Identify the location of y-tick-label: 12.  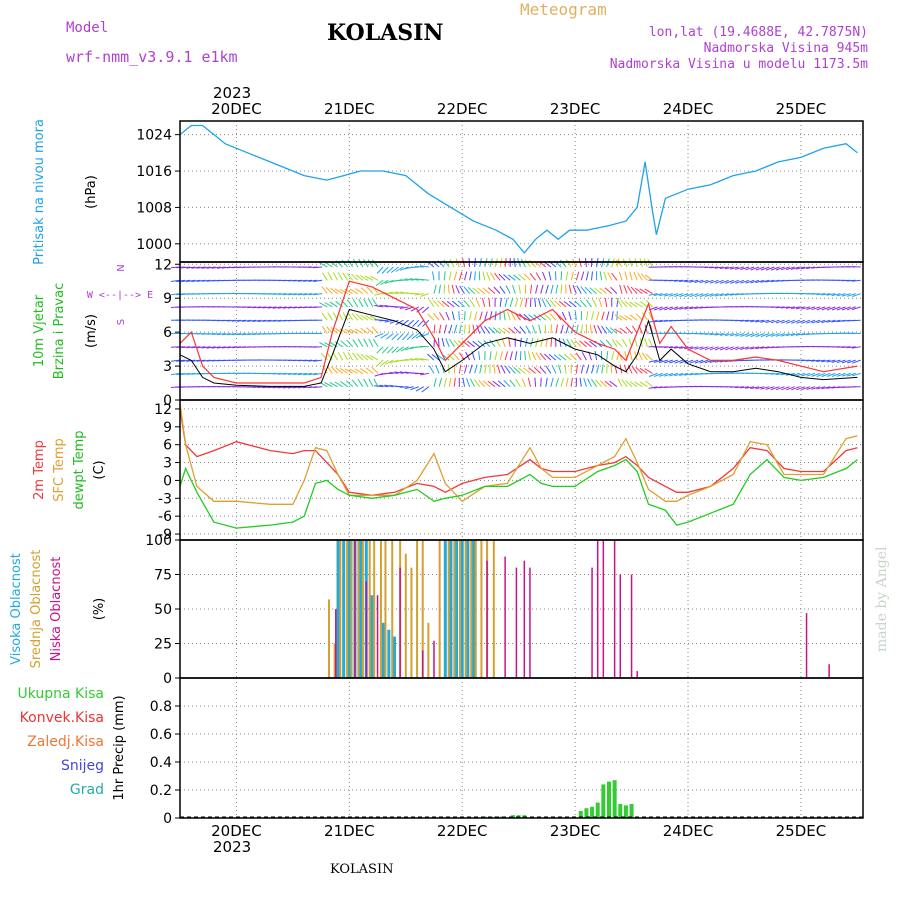
(163, 265).